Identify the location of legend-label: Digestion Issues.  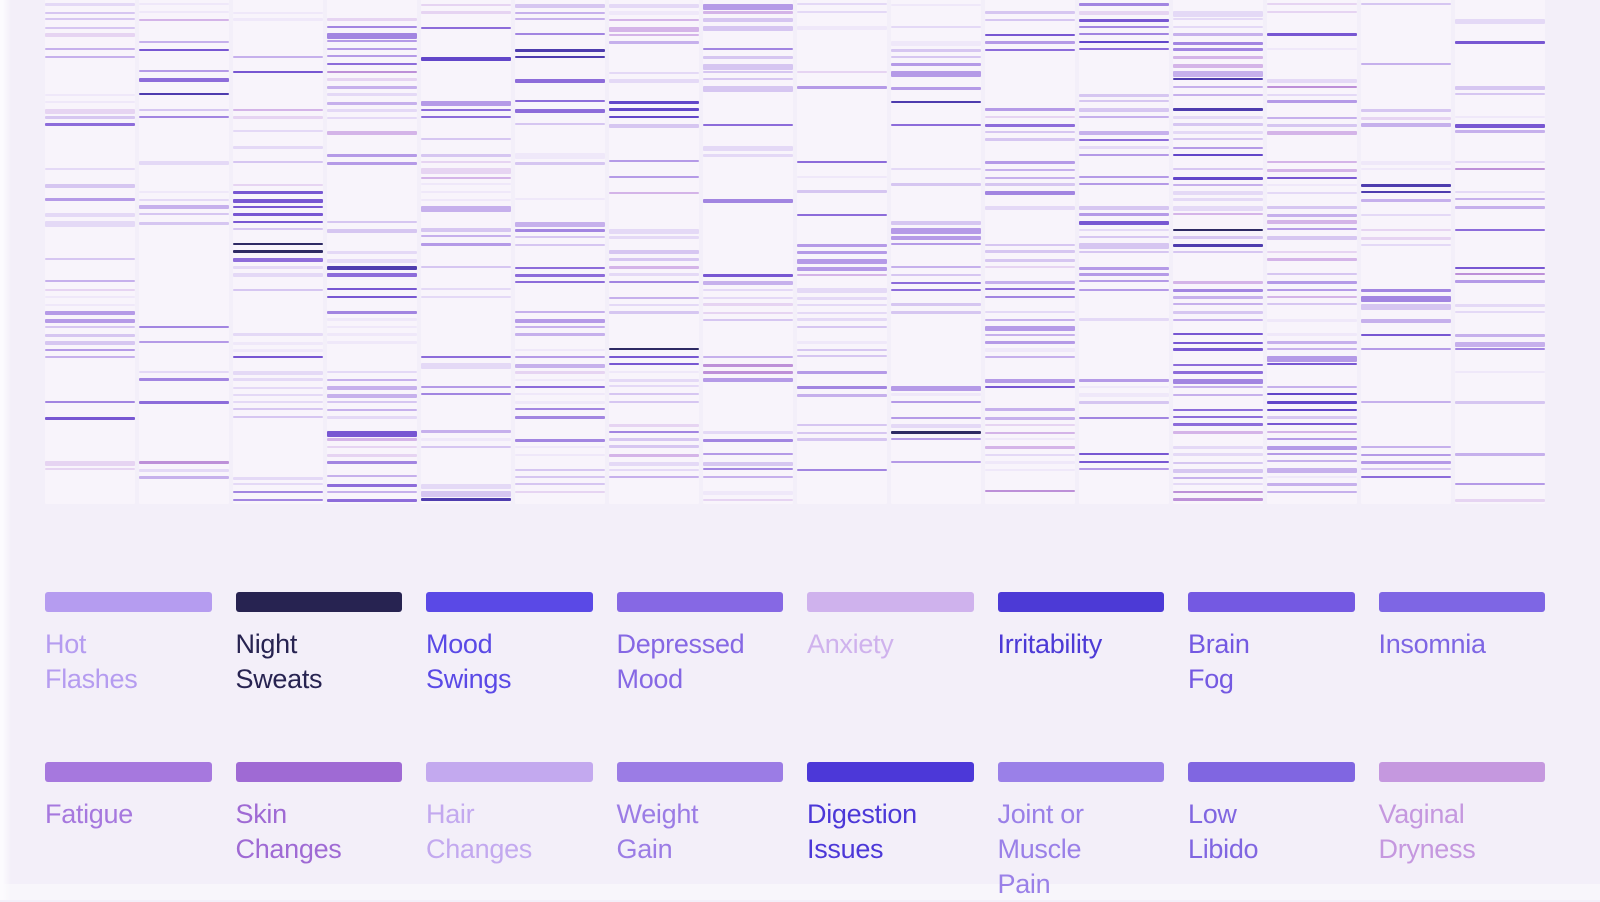
(862, 831).